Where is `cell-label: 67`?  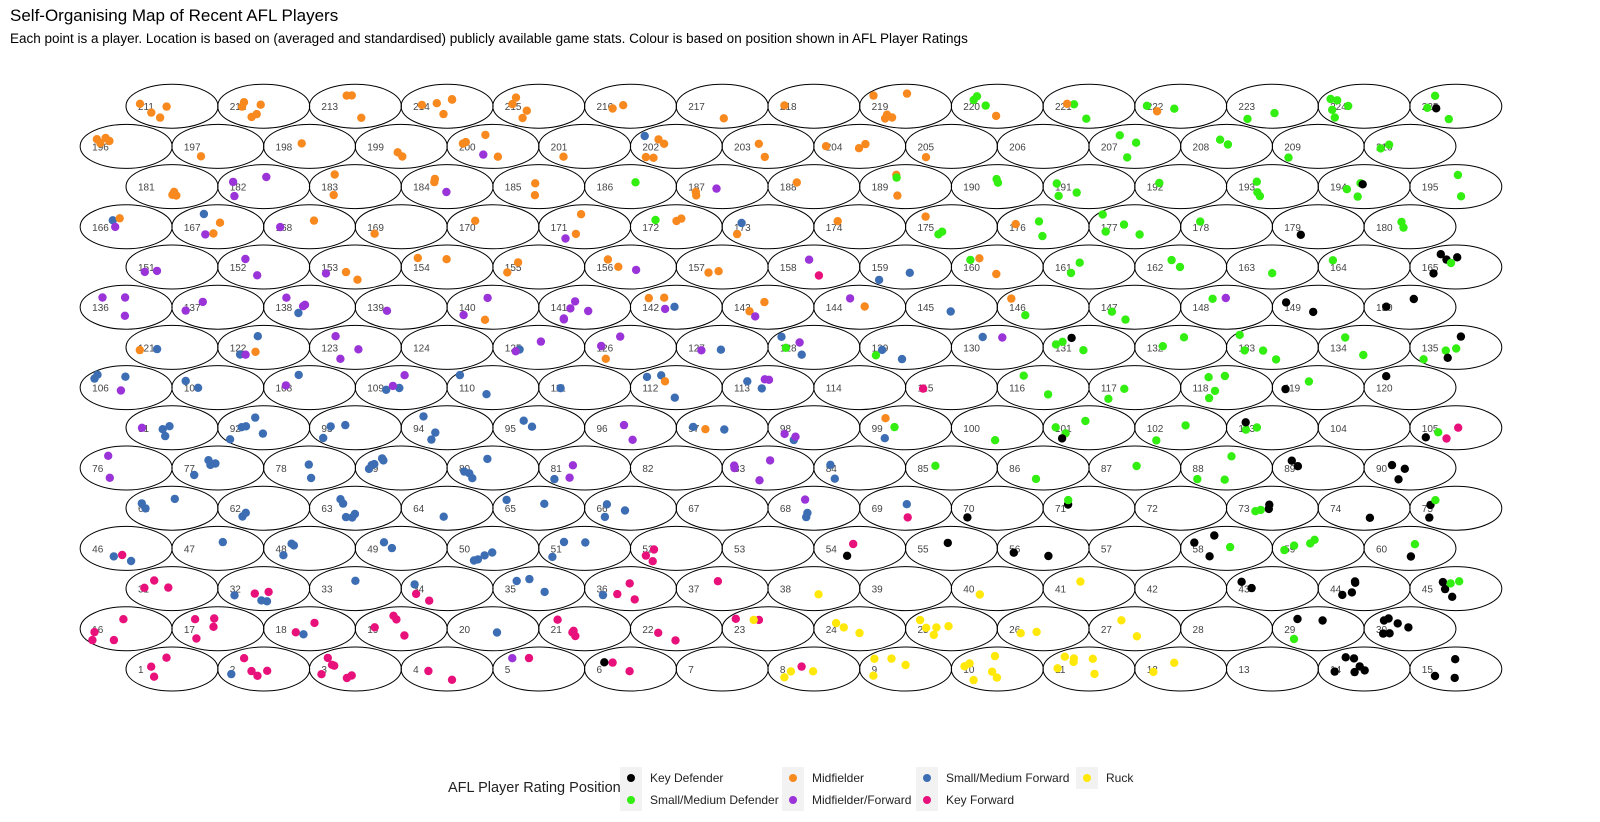
cell-label: 67 is located at coordinates (694, 509).